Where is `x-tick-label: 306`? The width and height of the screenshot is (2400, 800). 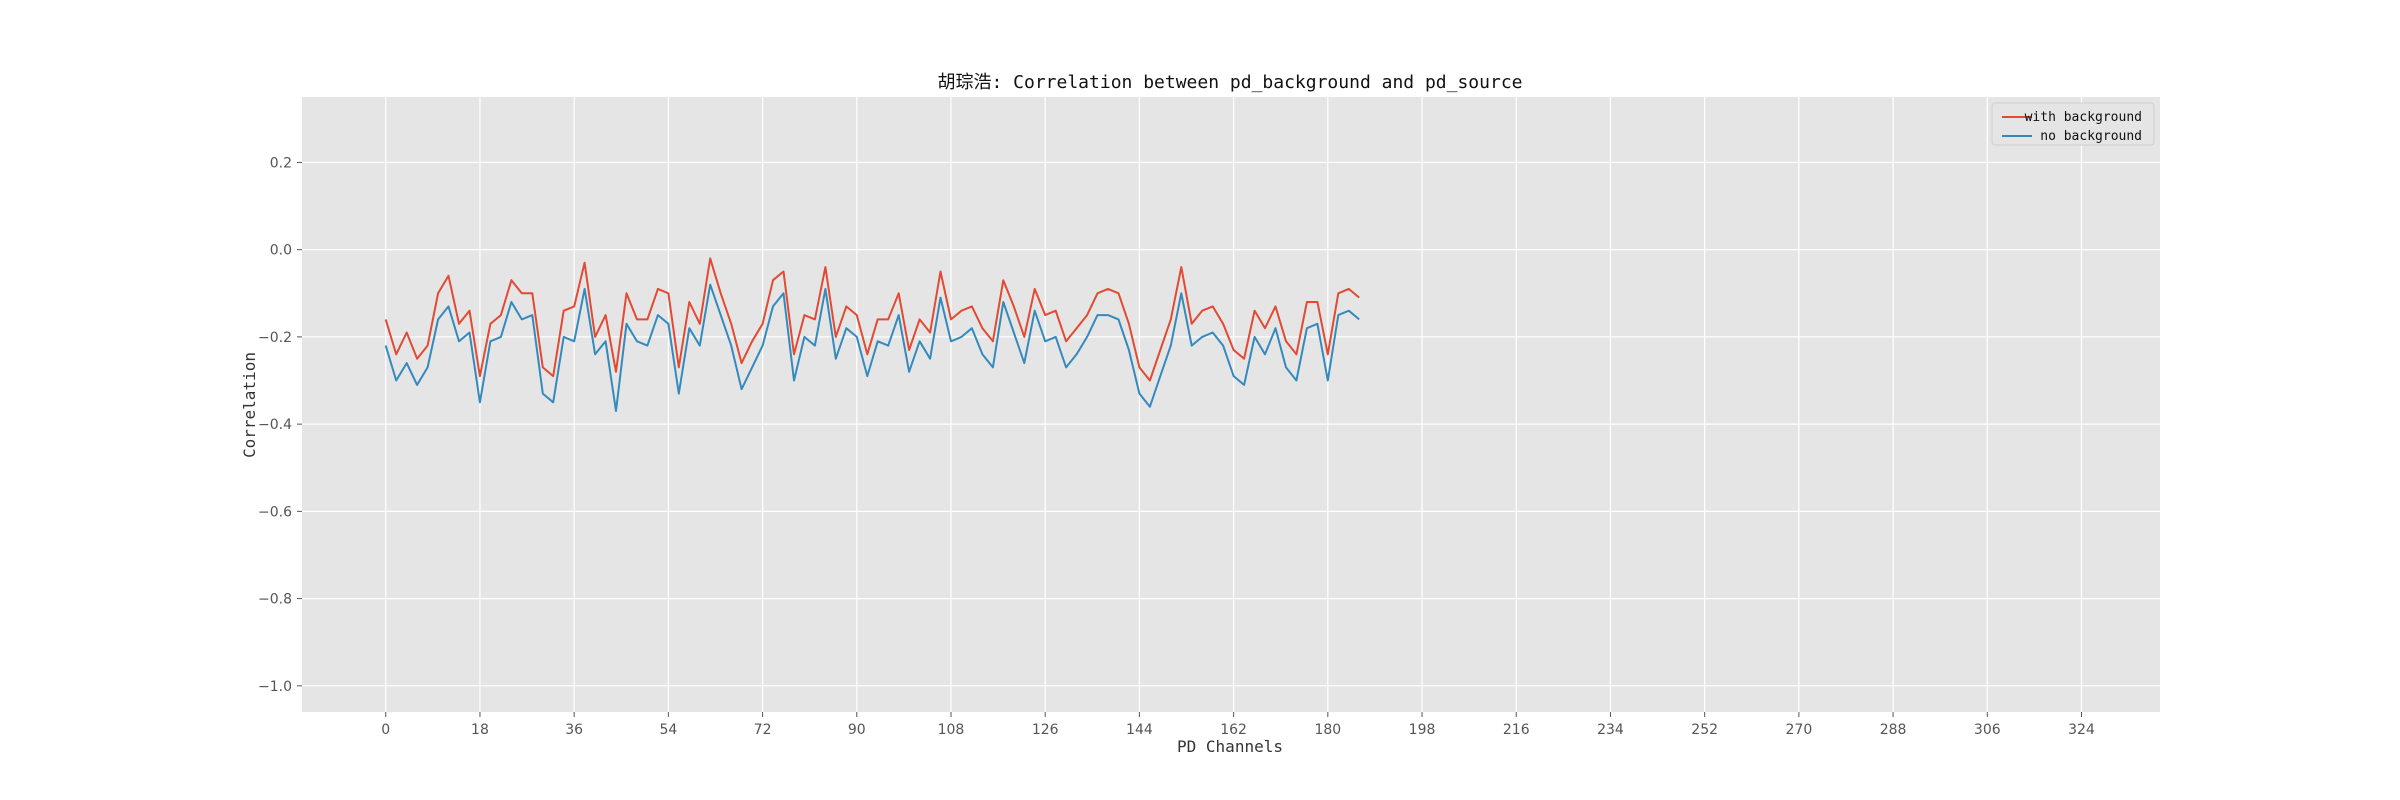 x-tick-label: 306 is located at coordinates (1987, 730).